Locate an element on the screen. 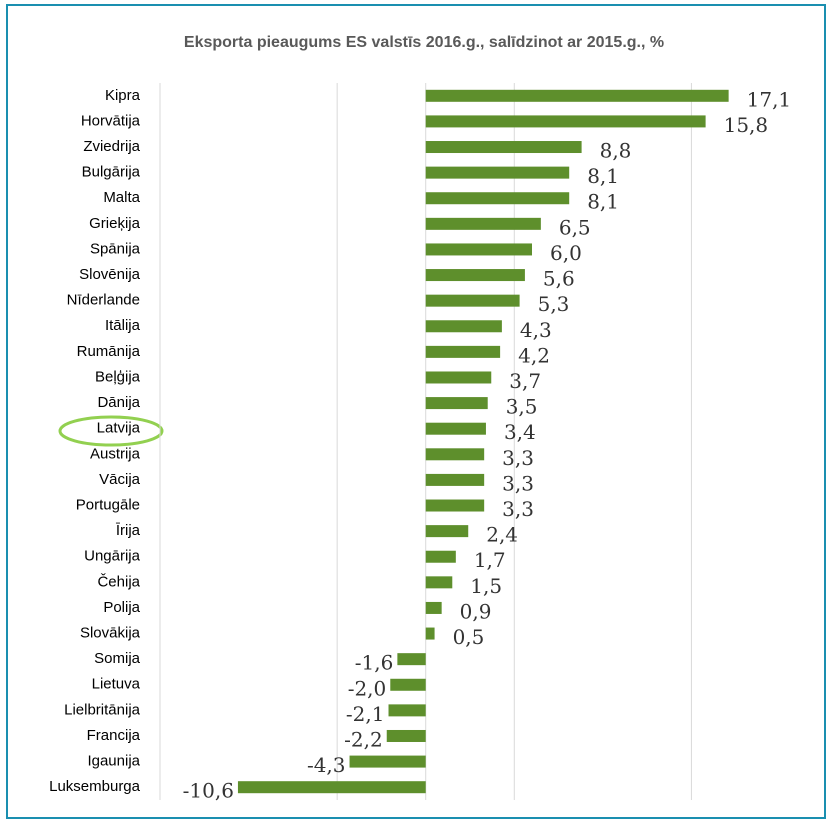 The image size is (831, 829). value-label: 3,7 is located at coordinates (525, 381).